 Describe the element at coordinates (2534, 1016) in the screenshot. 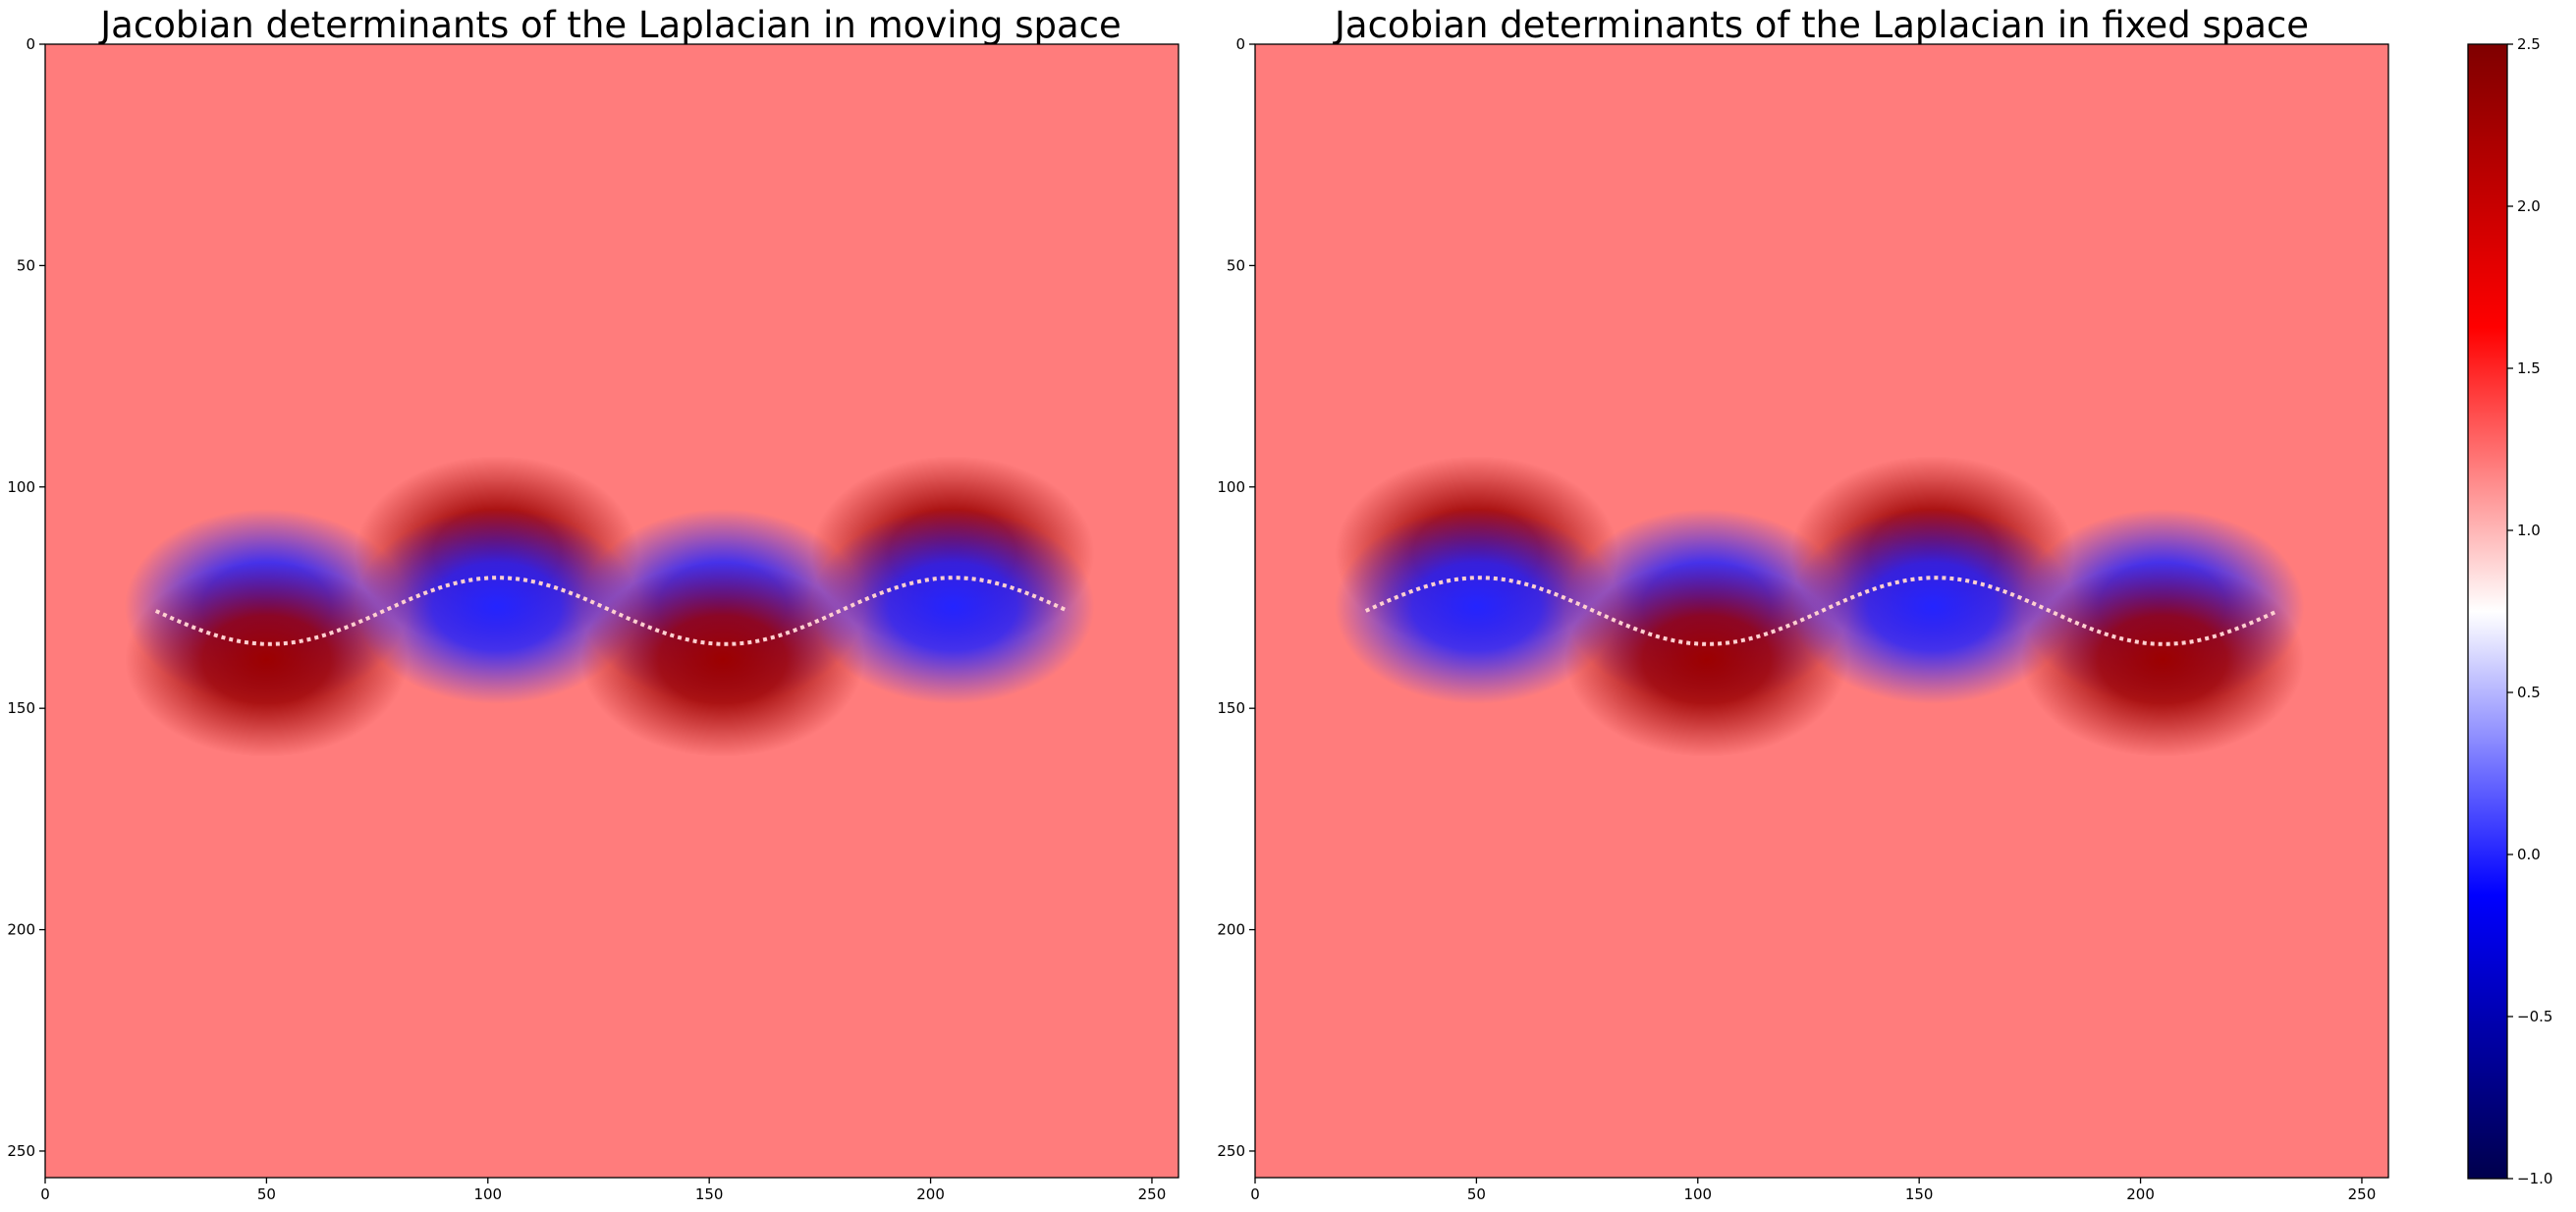

I see `colorbar-tick-label: −0.5` at that location.